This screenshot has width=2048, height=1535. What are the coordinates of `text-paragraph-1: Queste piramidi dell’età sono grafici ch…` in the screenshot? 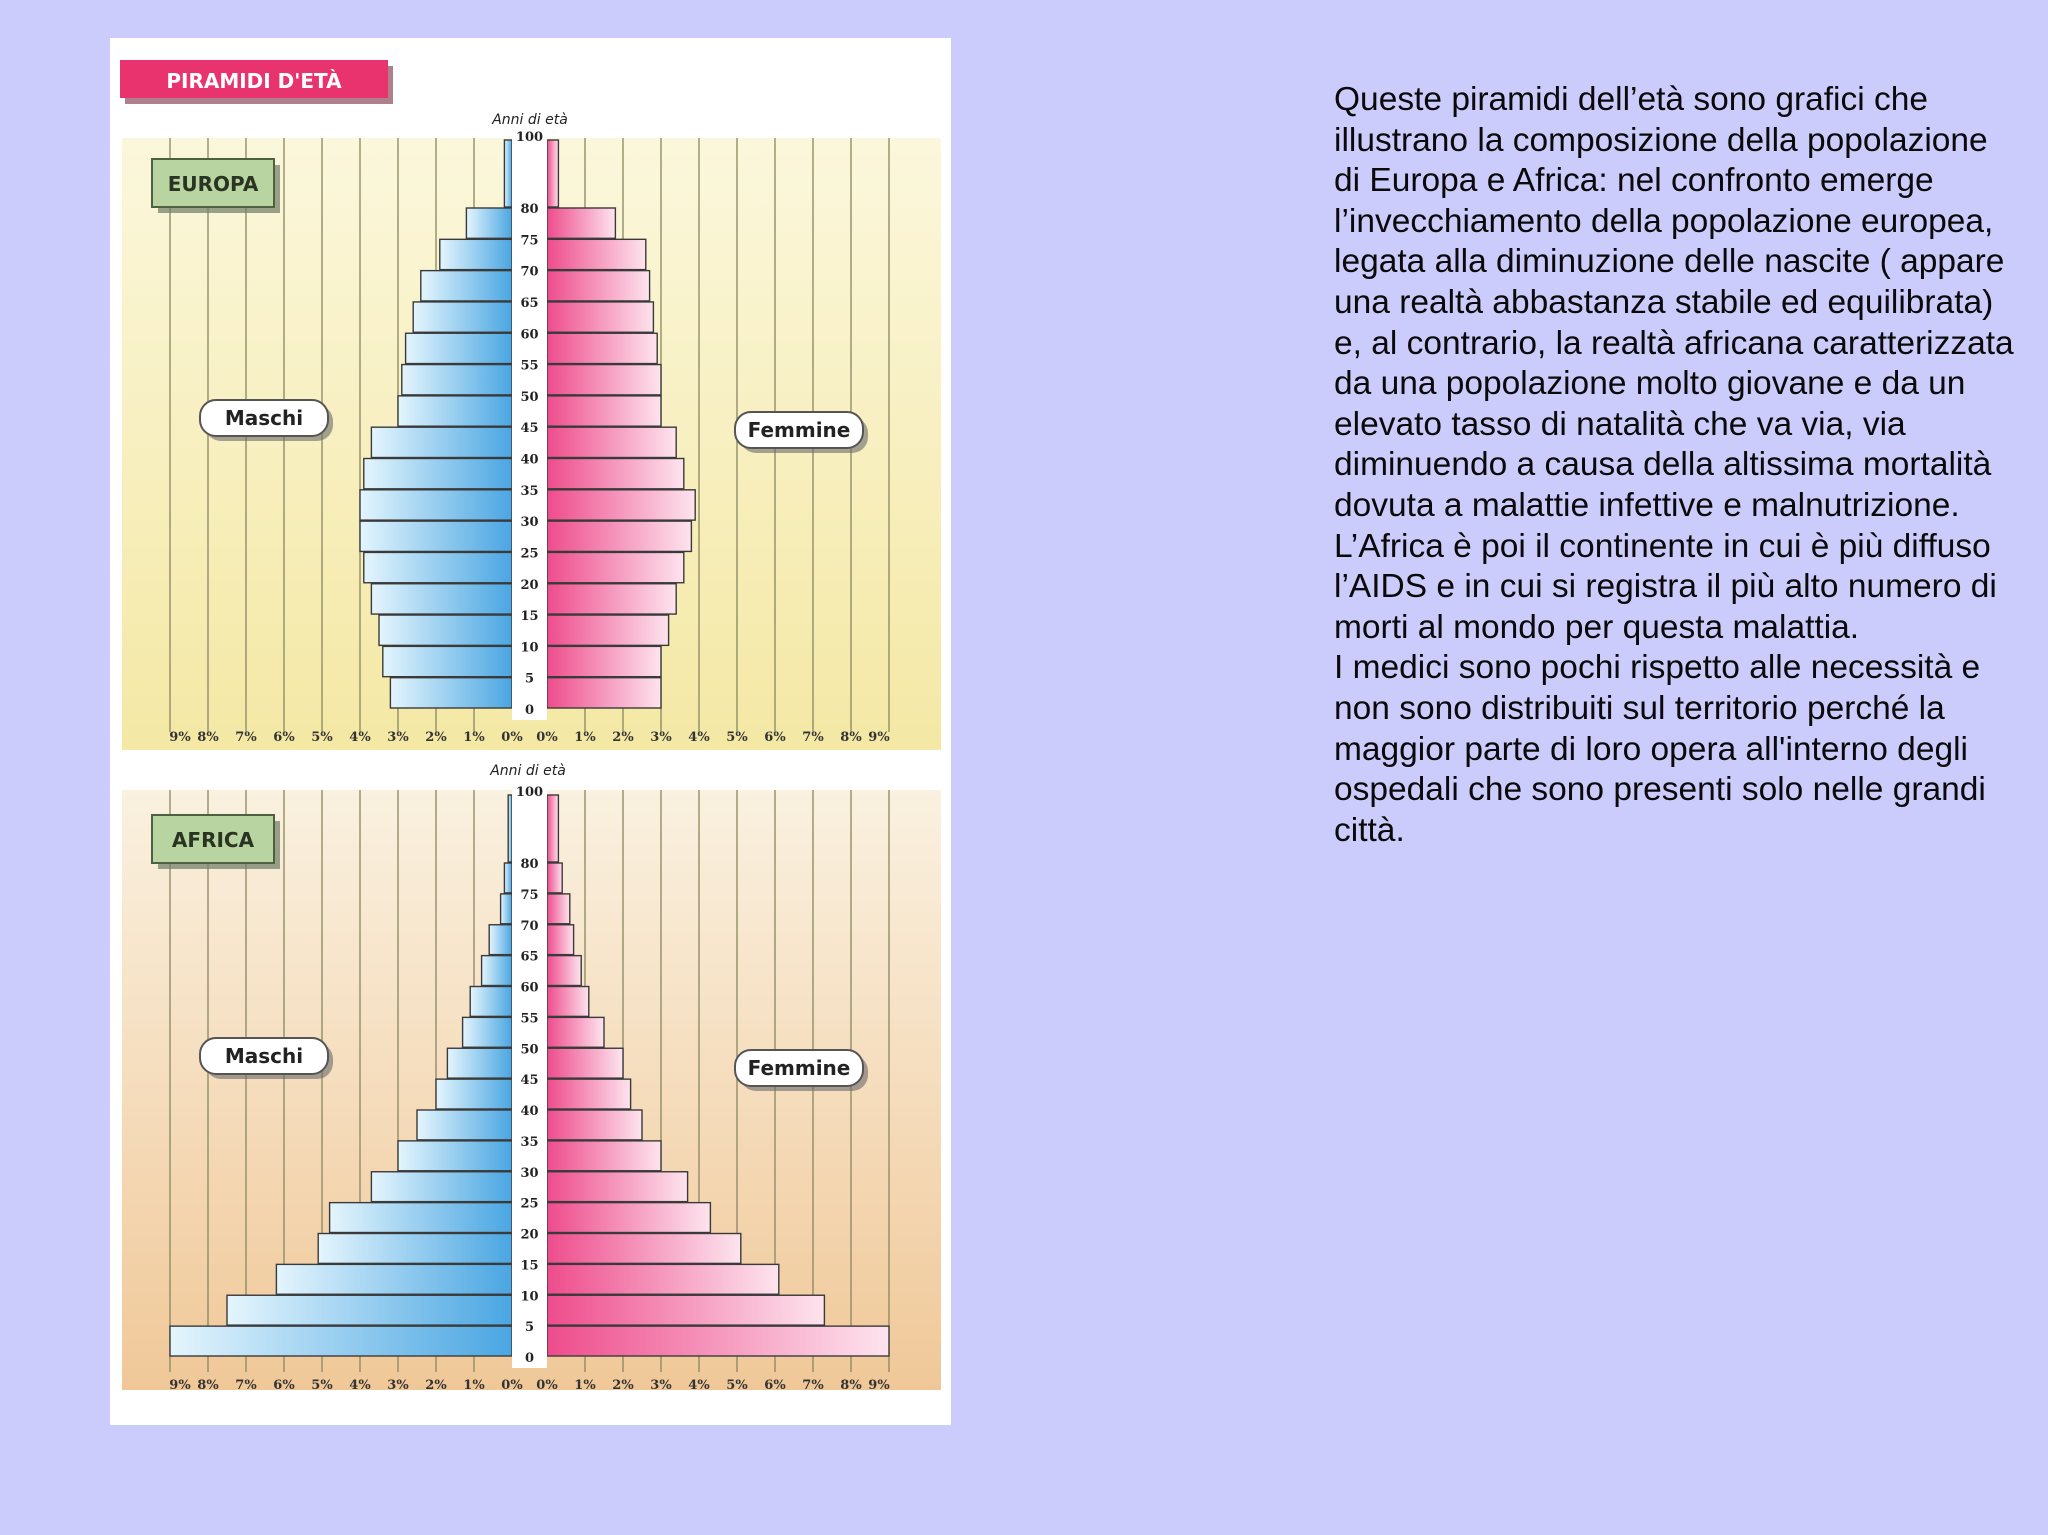 It's located at (1674, 363).